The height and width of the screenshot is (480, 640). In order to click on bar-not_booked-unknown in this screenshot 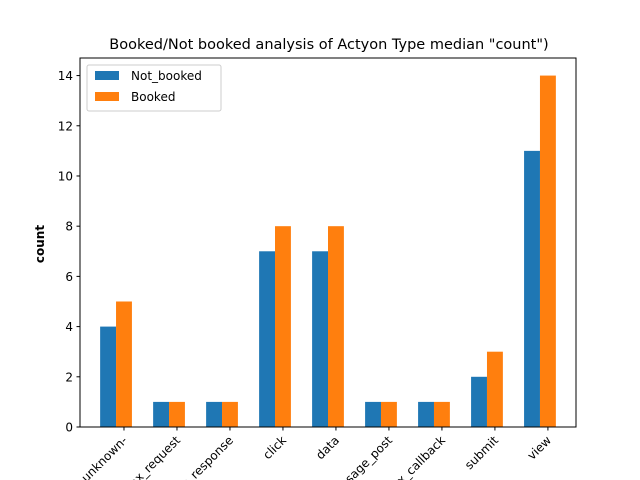, I will do `click(108, 376)`.